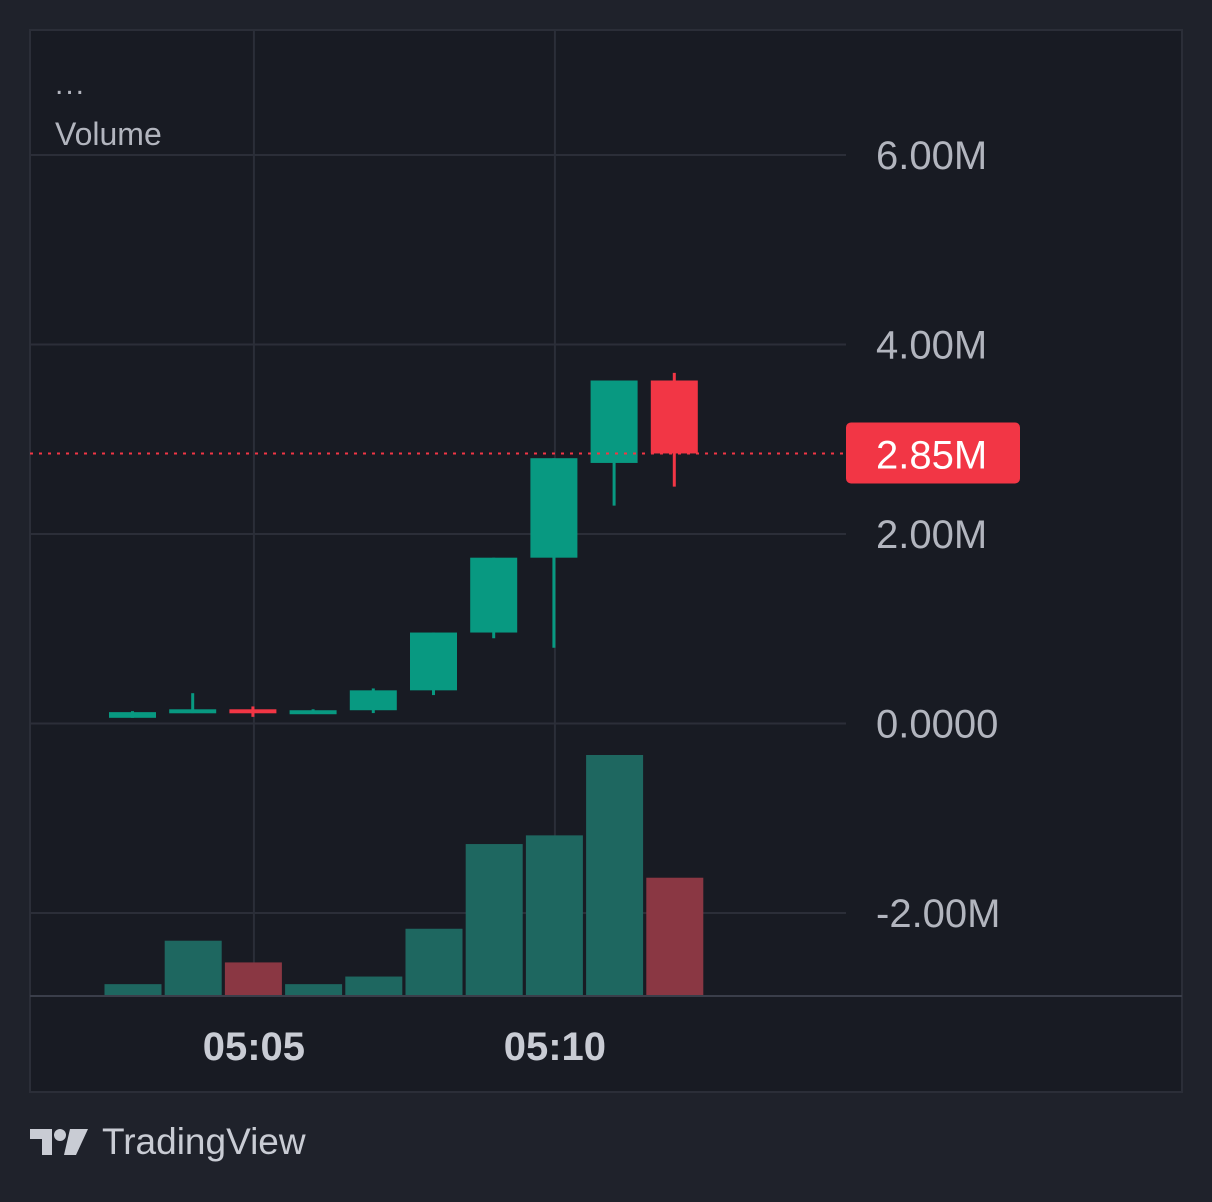  What do you see at coordinates (403, 545) in the screenshot?
I see `price-candles` at bounding box center [403, 545].